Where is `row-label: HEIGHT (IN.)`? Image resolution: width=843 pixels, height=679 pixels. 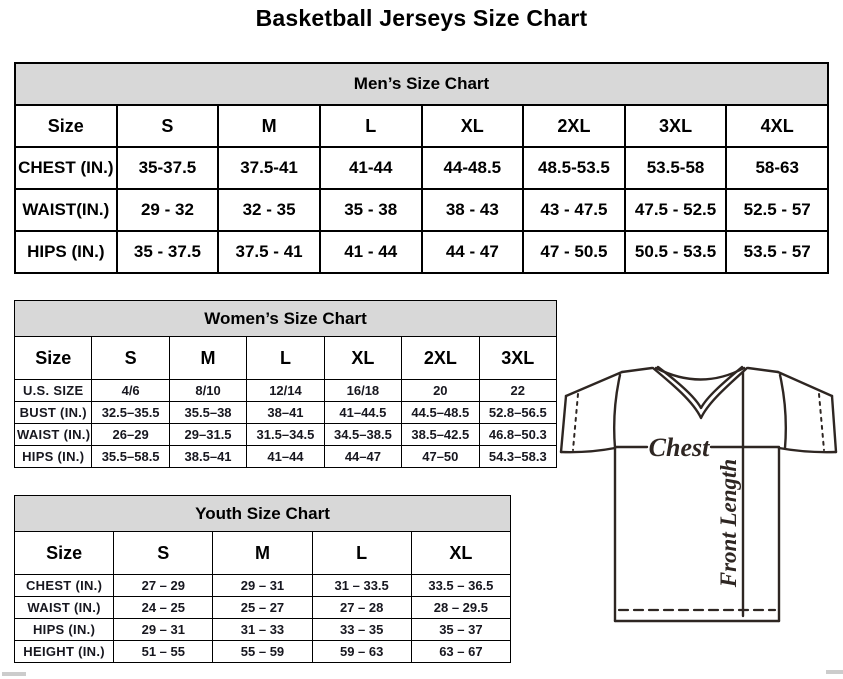
row-label: HEIGHT (IN.) is located at coordinates (64, 651).